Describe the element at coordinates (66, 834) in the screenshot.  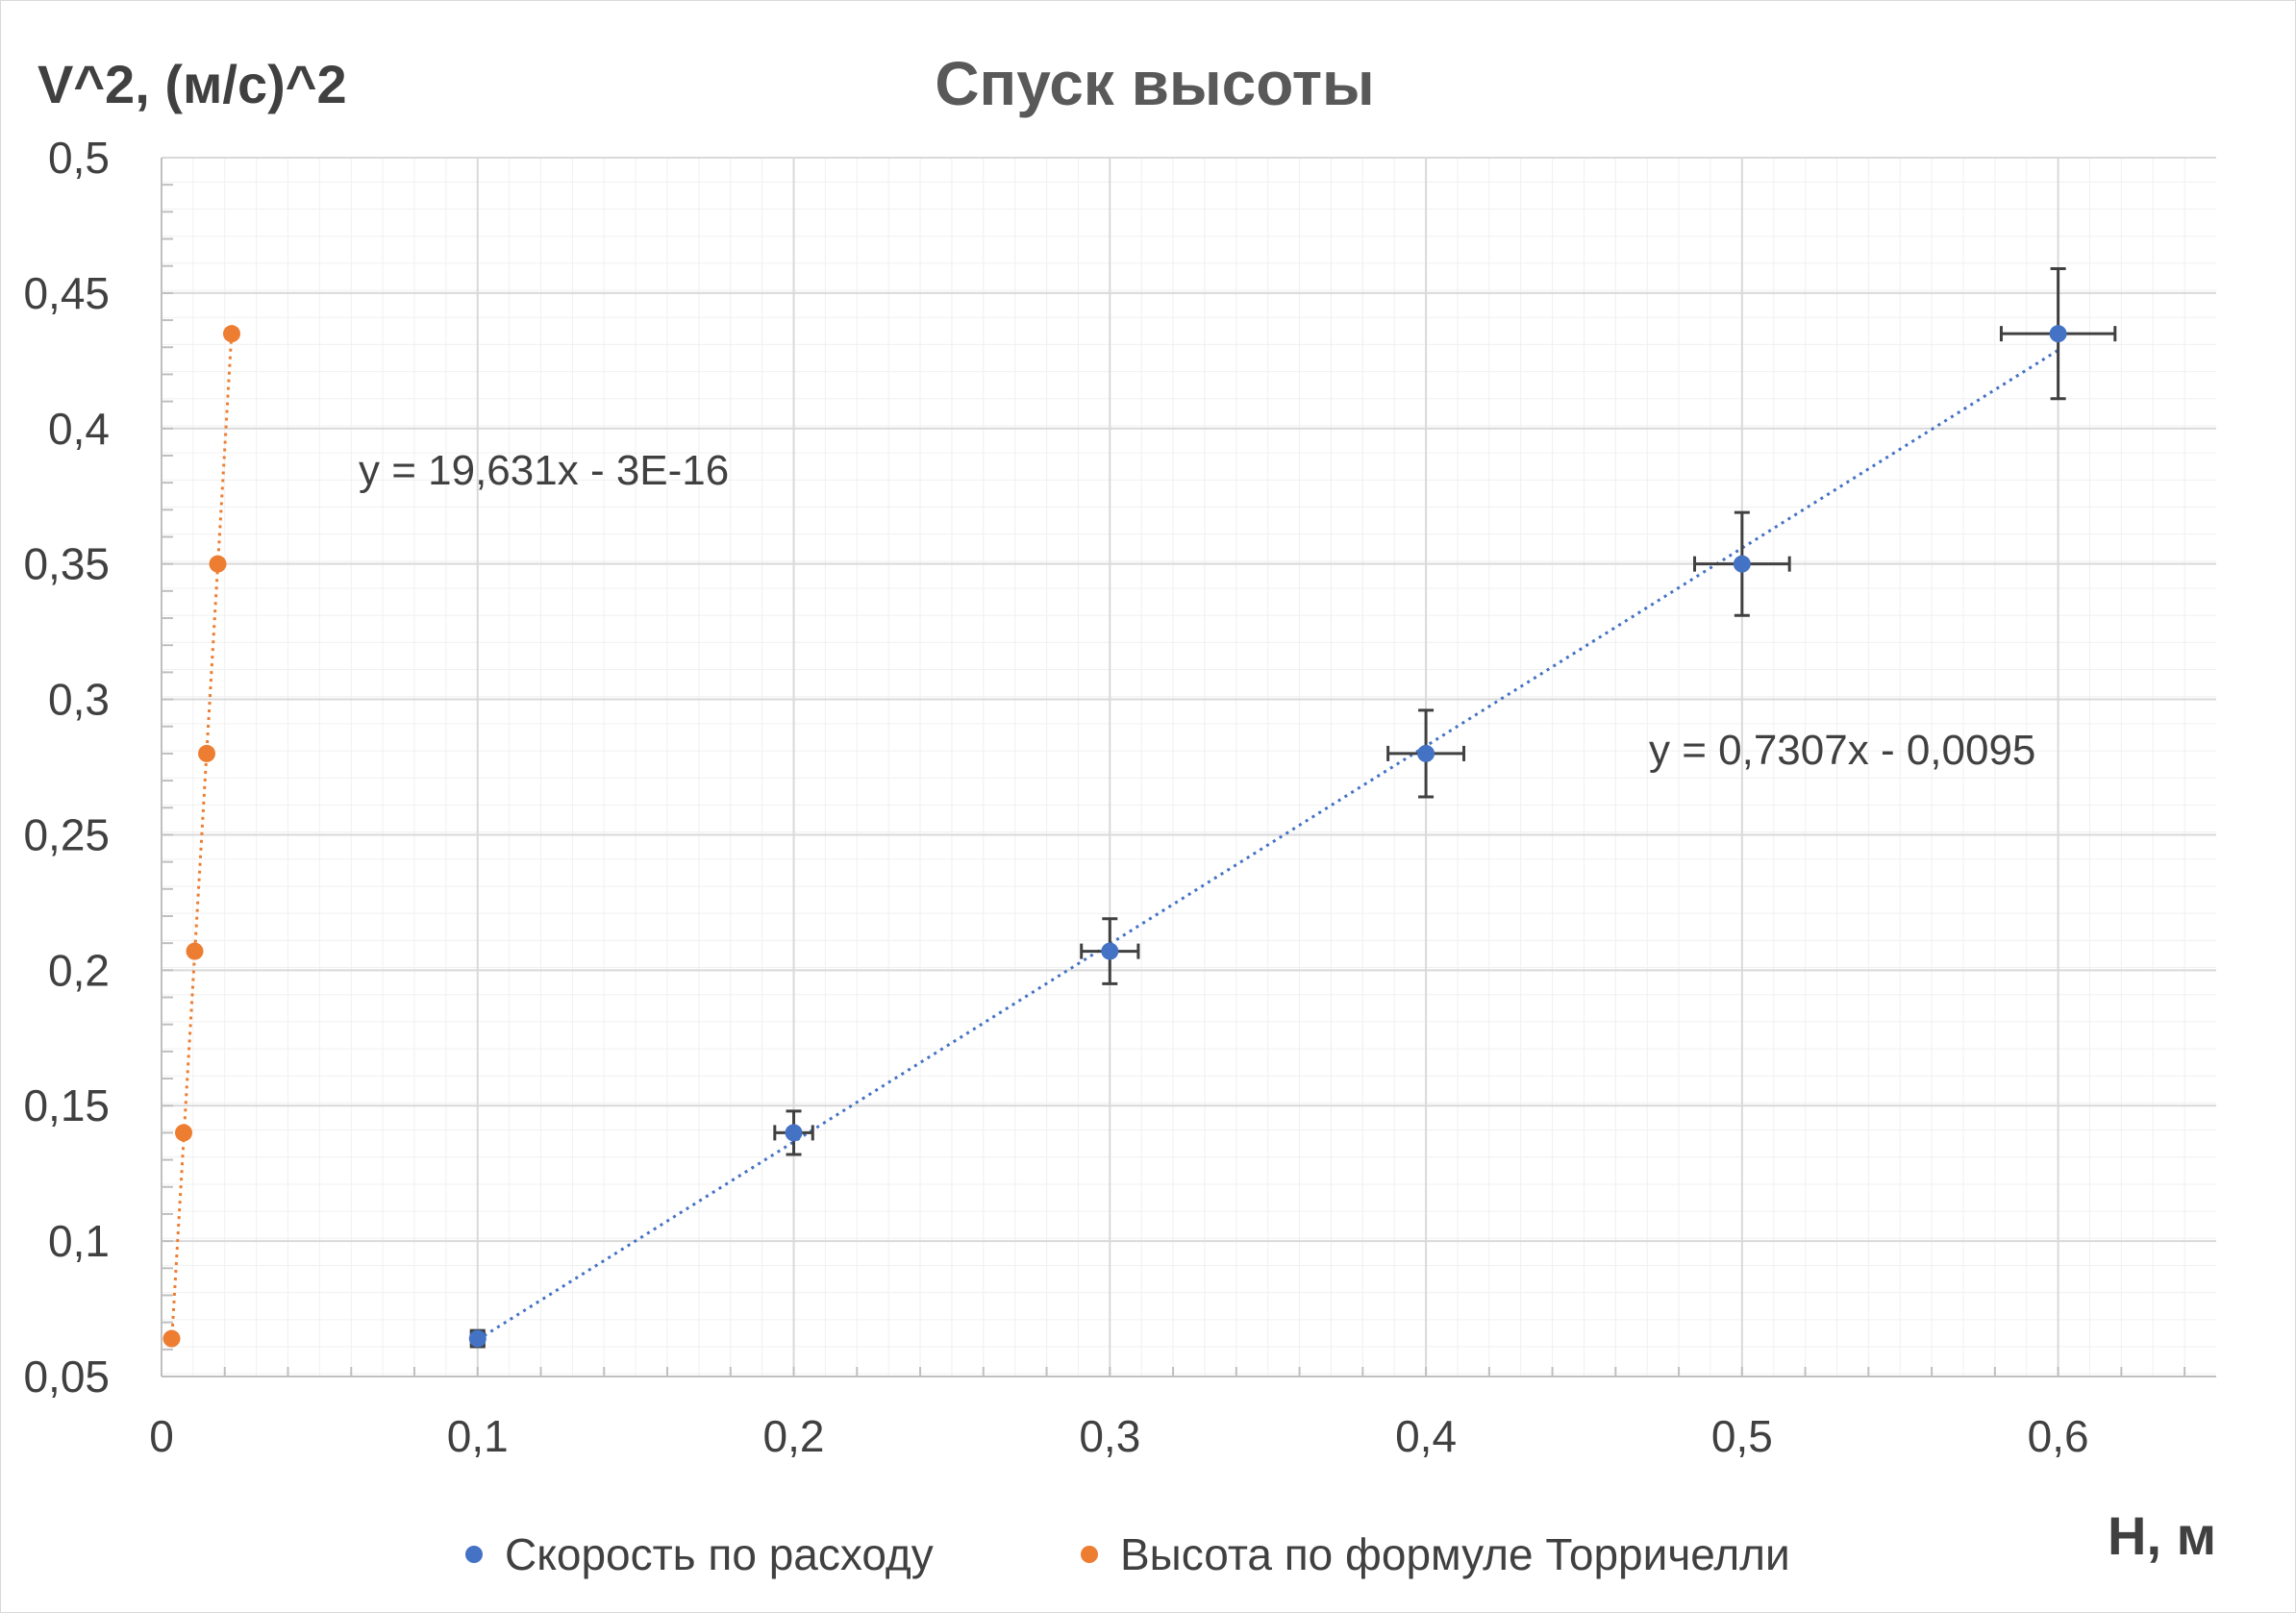
I see `y-tick-label: 0,25` at that location.